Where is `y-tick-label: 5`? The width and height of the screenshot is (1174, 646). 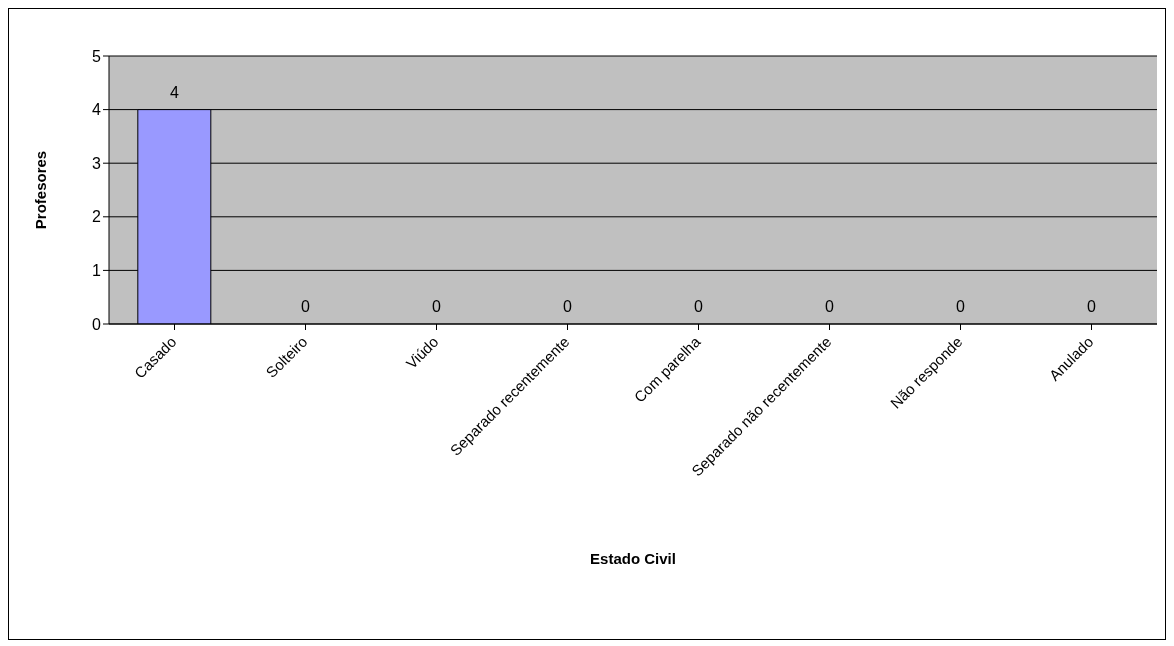
y-tick-label: 5 is located at coordinates (97, 56).